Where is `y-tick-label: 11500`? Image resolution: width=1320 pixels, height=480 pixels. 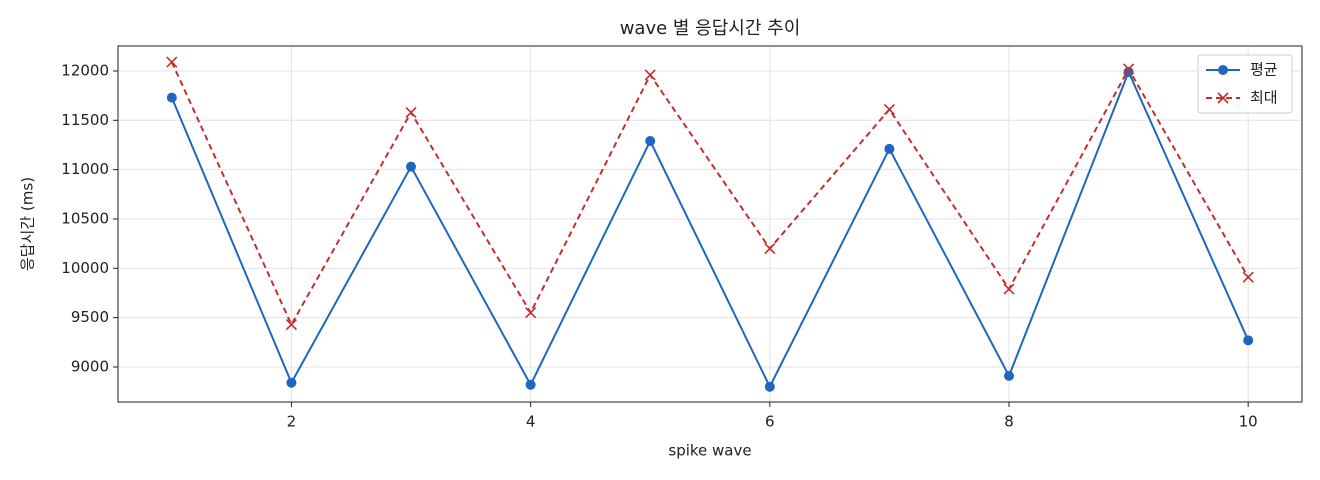
y-tick-label: 11500 is located at coordinates (85, 120).